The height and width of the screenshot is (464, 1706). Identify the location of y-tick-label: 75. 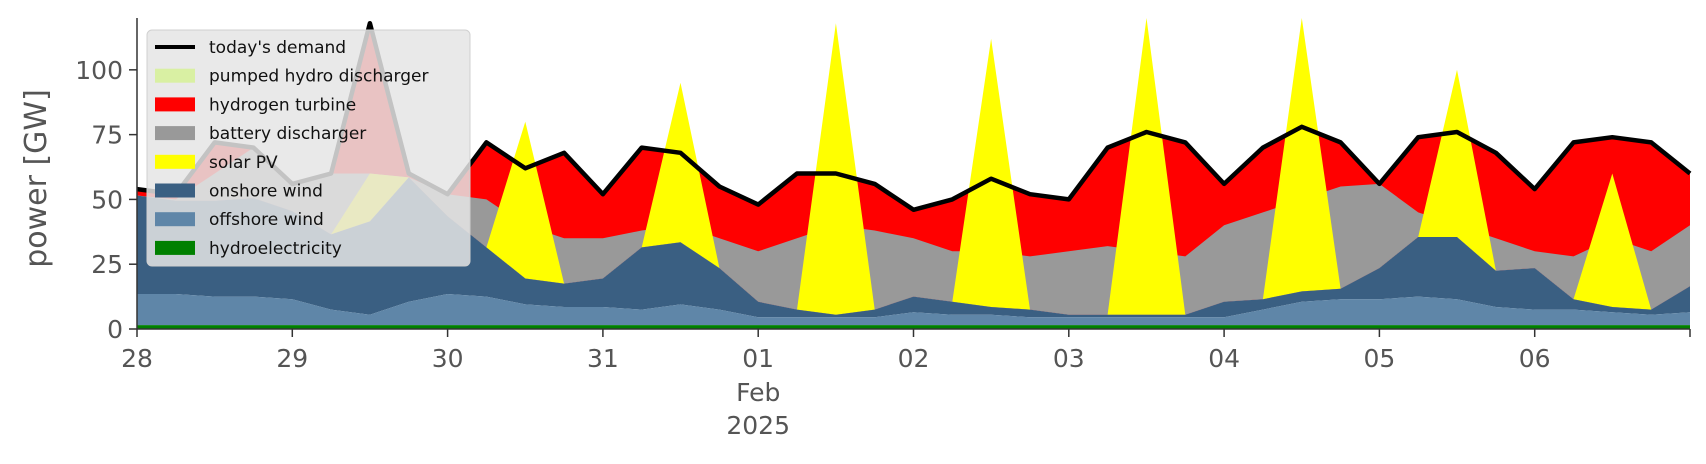
(107, 135).